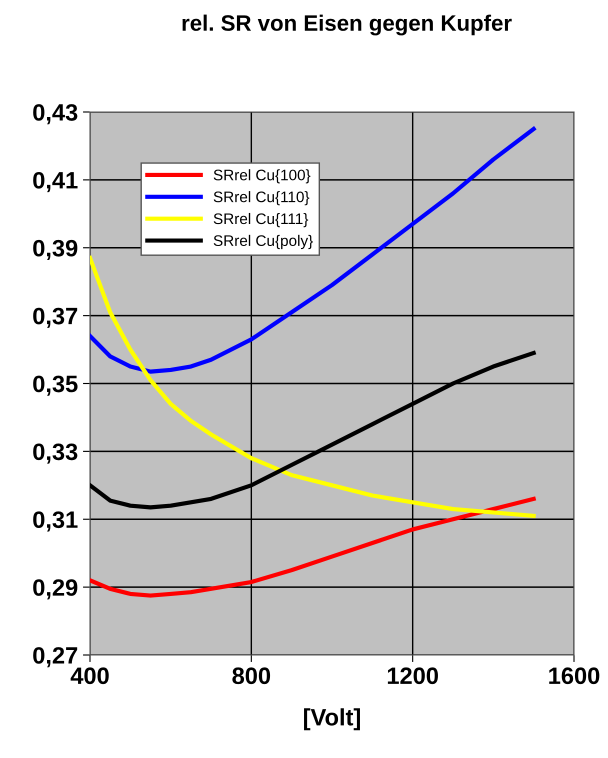 The height and width of the screenshot is (758, 608). I want to click on y-tick-label: 0,29, so click(55, 589).